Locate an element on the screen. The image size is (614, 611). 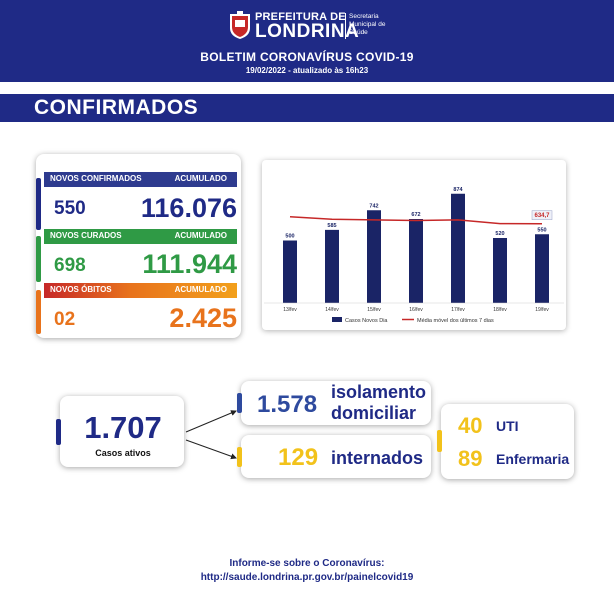
bar-value-label: 742 is located at coordinates (373, 206).